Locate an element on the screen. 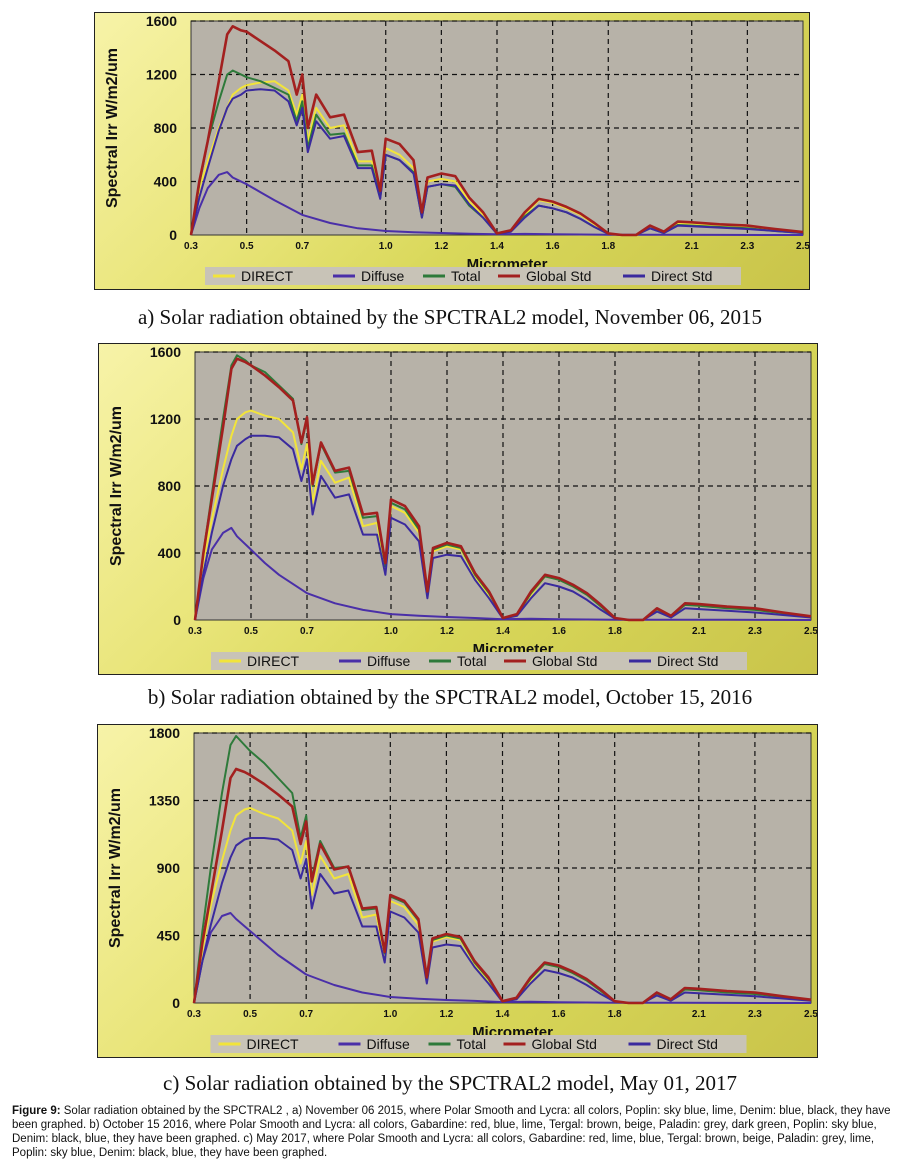  figure-note-label: Figure 9: is located at coordinates (36, 1111).